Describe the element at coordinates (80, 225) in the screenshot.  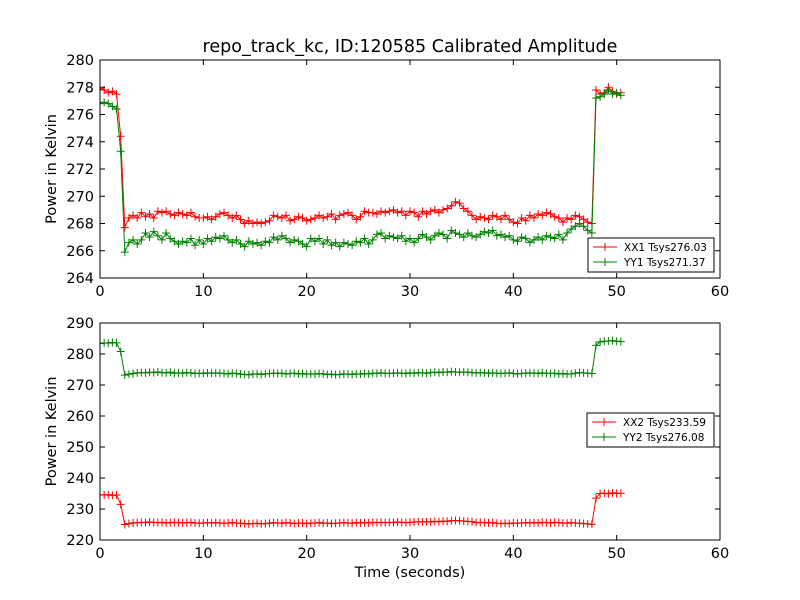
I see `y-tick-label: 268` at that location.